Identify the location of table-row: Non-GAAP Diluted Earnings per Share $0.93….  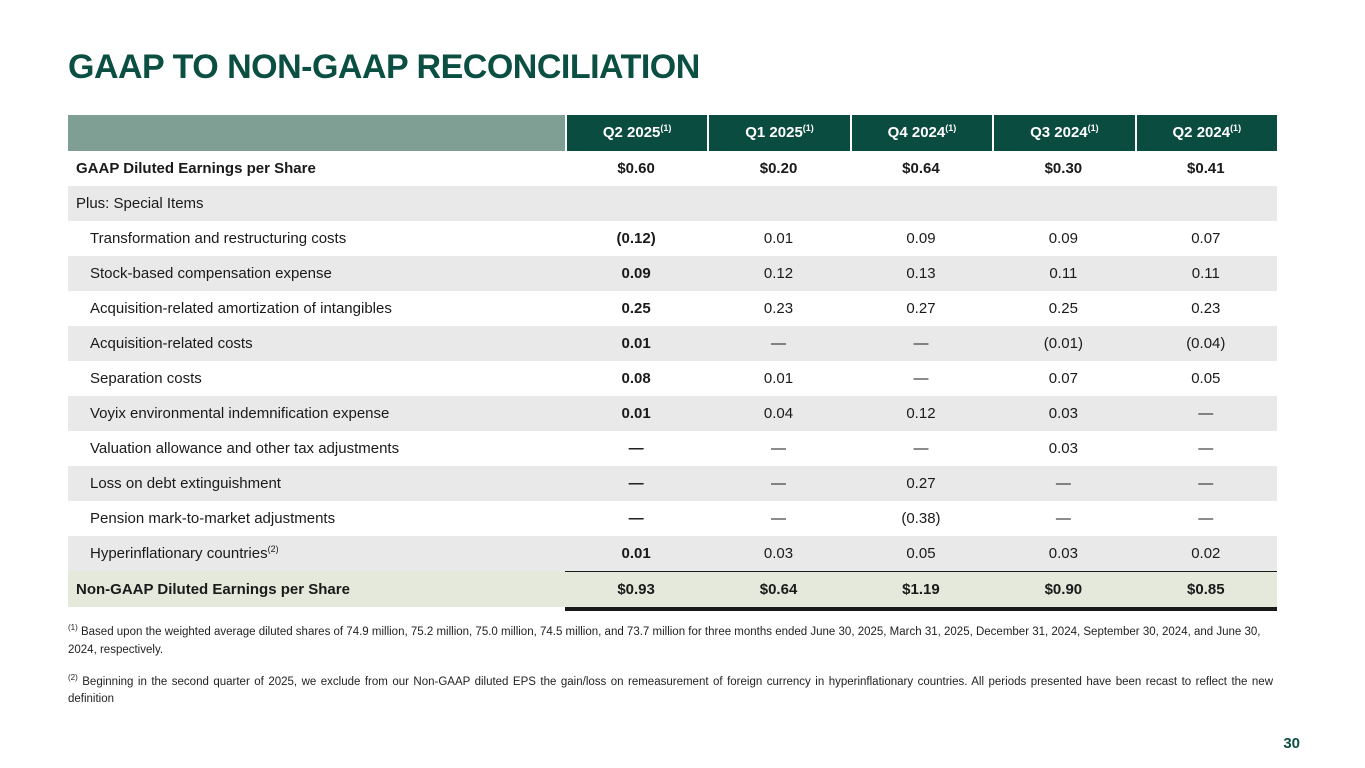
(672, 589).